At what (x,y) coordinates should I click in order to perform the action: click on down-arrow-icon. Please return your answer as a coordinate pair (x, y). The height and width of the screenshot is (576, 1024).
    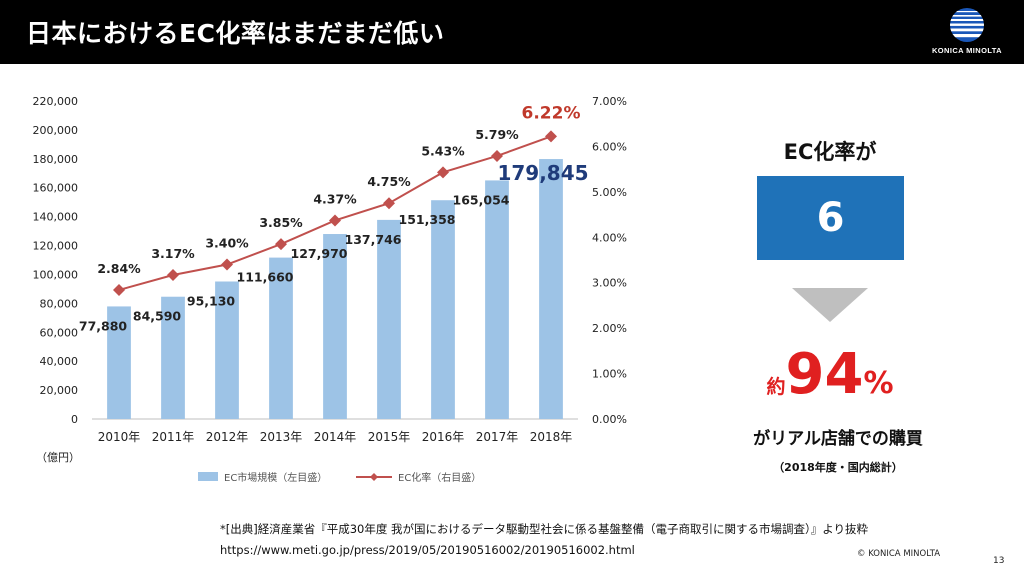
    Looking at the image, I should click on (830, 305).